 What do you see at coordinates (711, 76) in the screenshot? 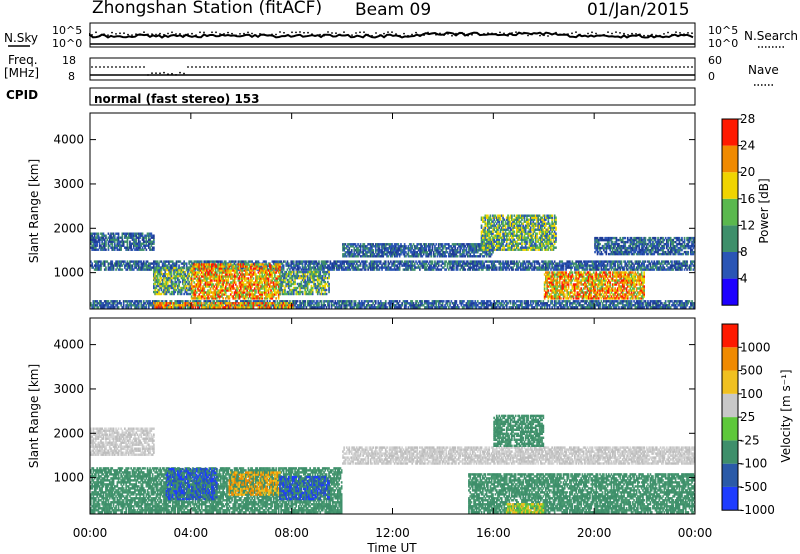
I see `nave-tick-low: 0` at bounding box center [711, 76].